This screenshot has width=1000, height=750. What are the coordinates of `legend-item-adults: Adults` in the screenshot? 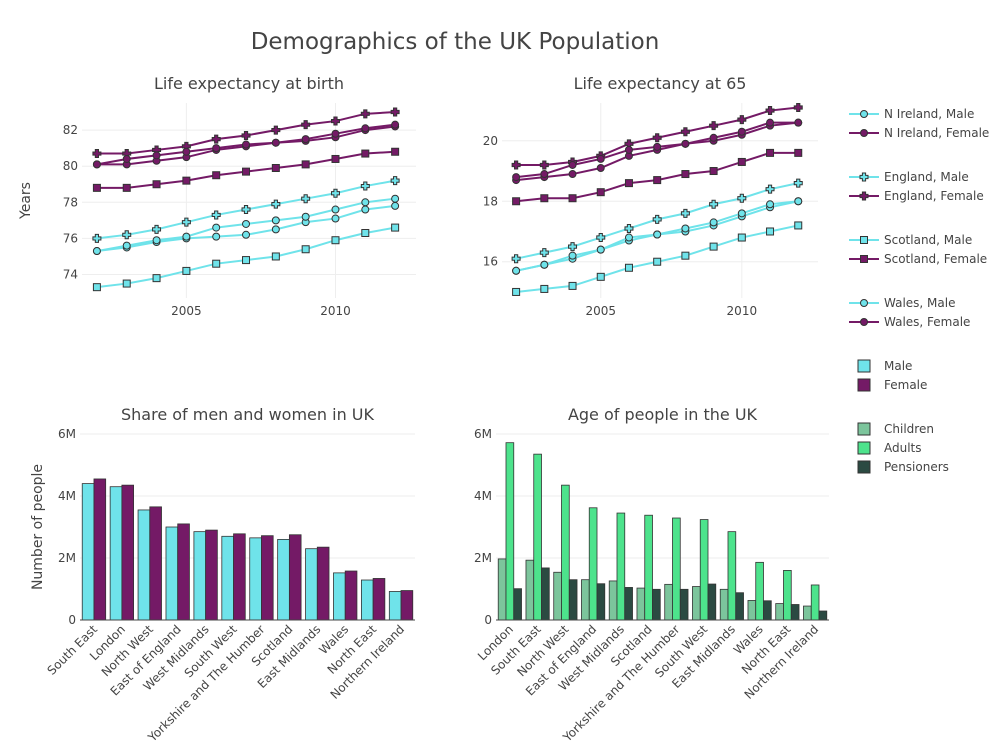 It's located at (889, 448).